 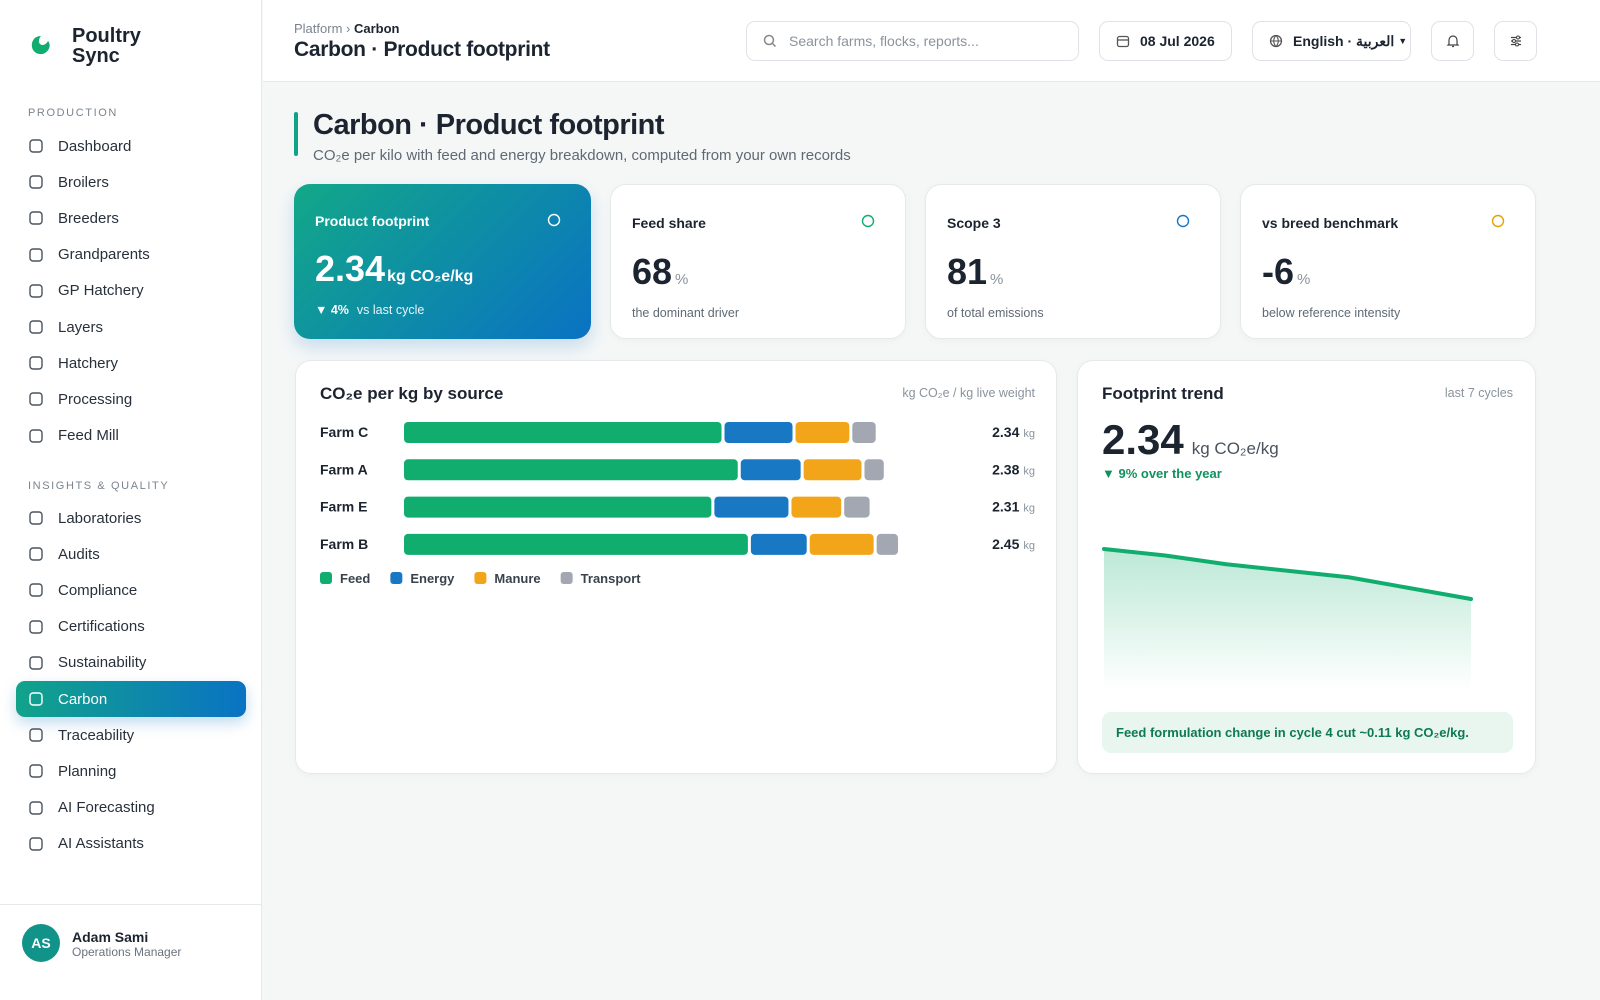 I want to click on nav-label: Planning, so click(x=87, y=771).